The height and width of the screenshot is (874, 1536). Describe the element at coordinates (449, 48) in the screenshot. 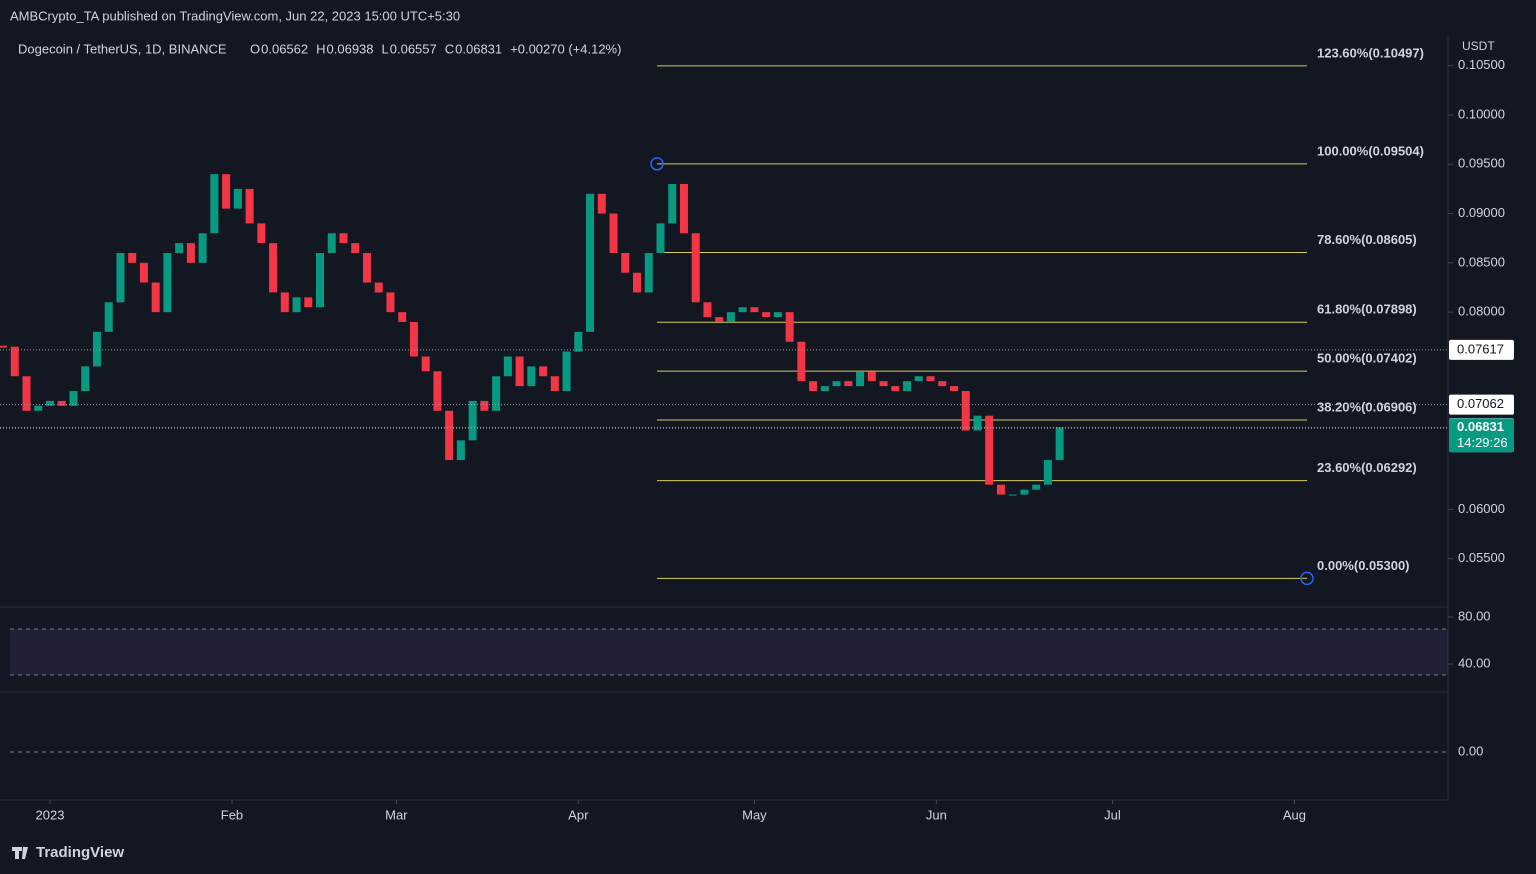

I see `ohlc-key: C` at that location.